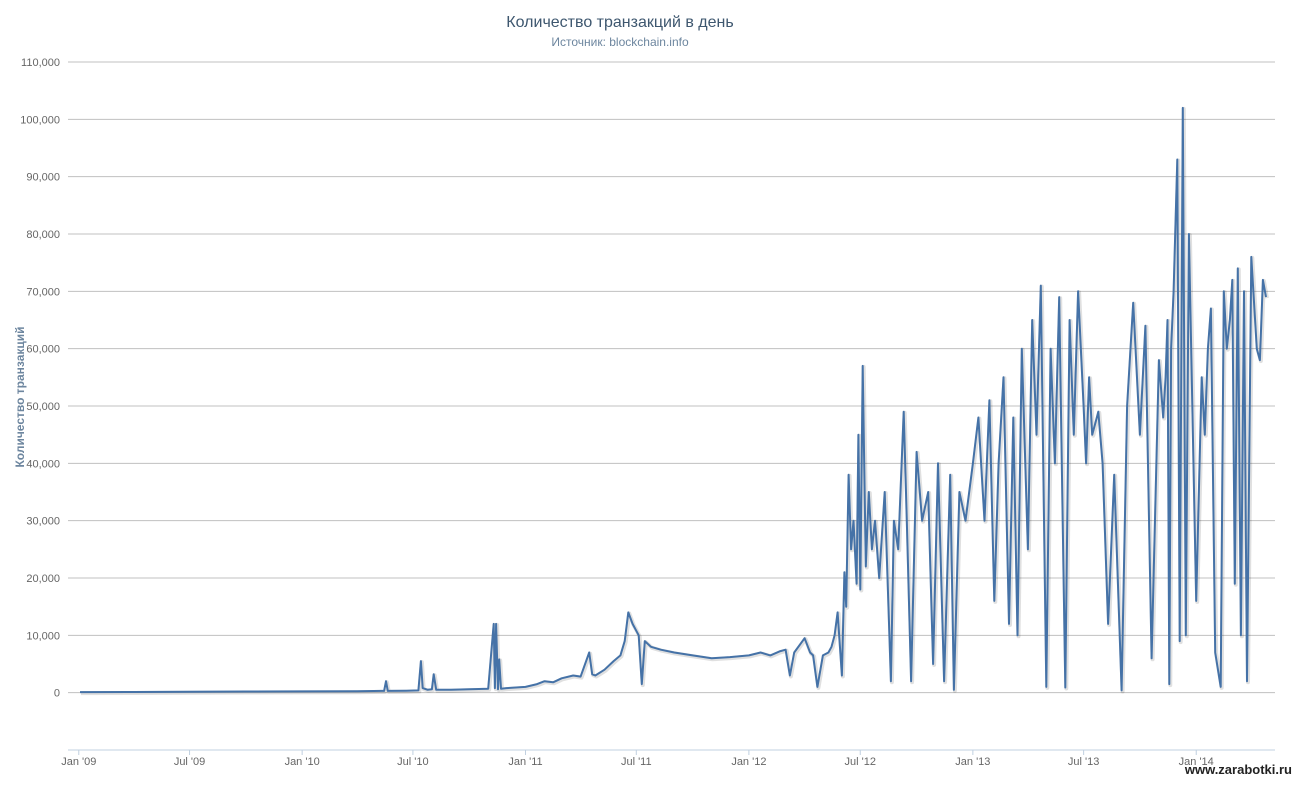 Image resolution: width=1298 pixels, height=787 pixels. I want to click on x-tick-label: Jul '12, so click(860, 762).